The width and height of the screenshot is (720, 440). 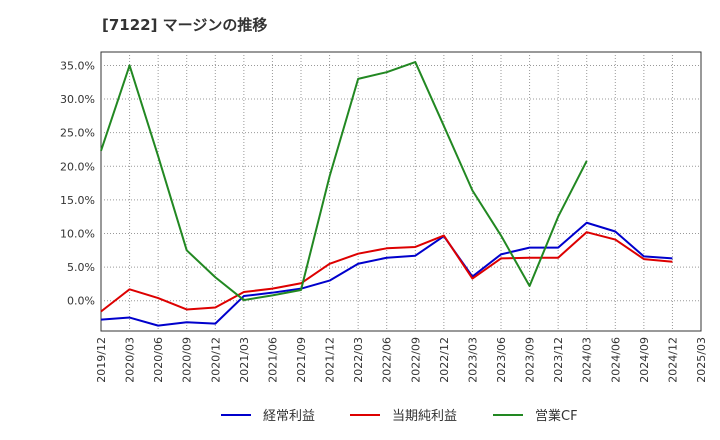 I want to click on x-tick-label: 2023/03, so click(x=472, y=360).